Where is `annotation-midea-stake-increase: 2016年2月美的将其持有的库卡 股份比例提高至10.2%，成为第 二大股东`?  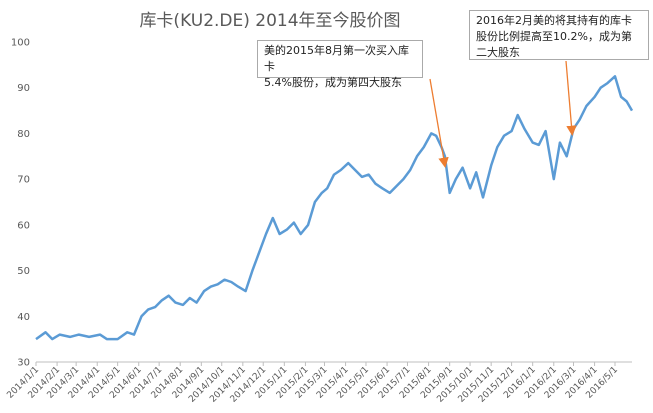
annotation-midea-stake-increase: 2016年2月美的将其持有的库卡 股份比例提高至10.2%，成为第 二大股东 is located at coordinates (559, 35).